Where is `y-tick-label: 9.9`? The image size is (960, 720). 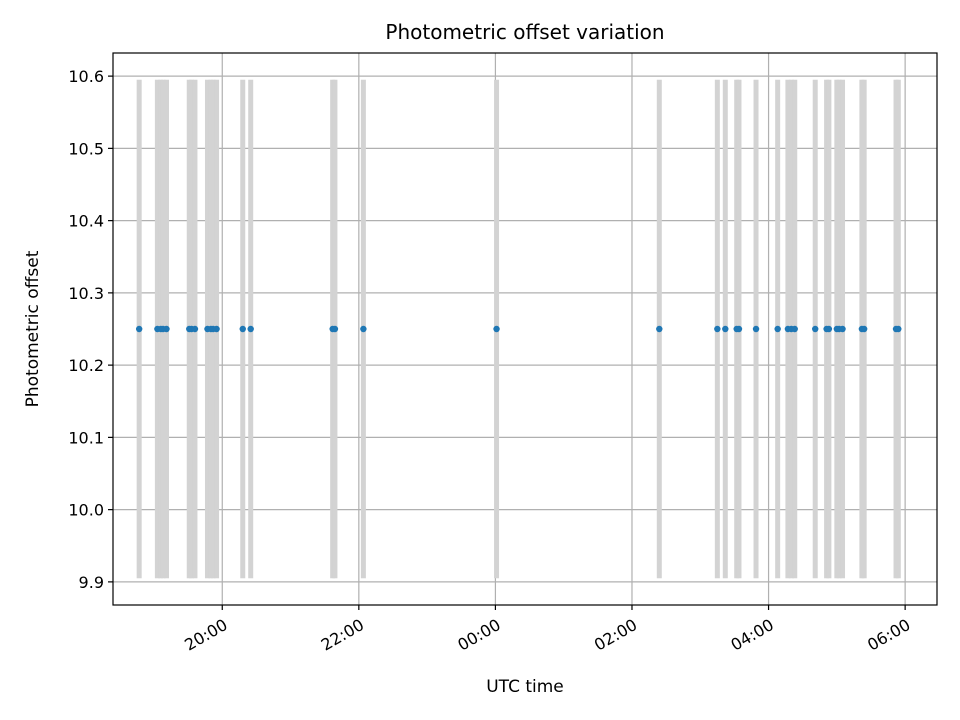 y-tick-label: 9.9 is located at coordinates (91, 582).